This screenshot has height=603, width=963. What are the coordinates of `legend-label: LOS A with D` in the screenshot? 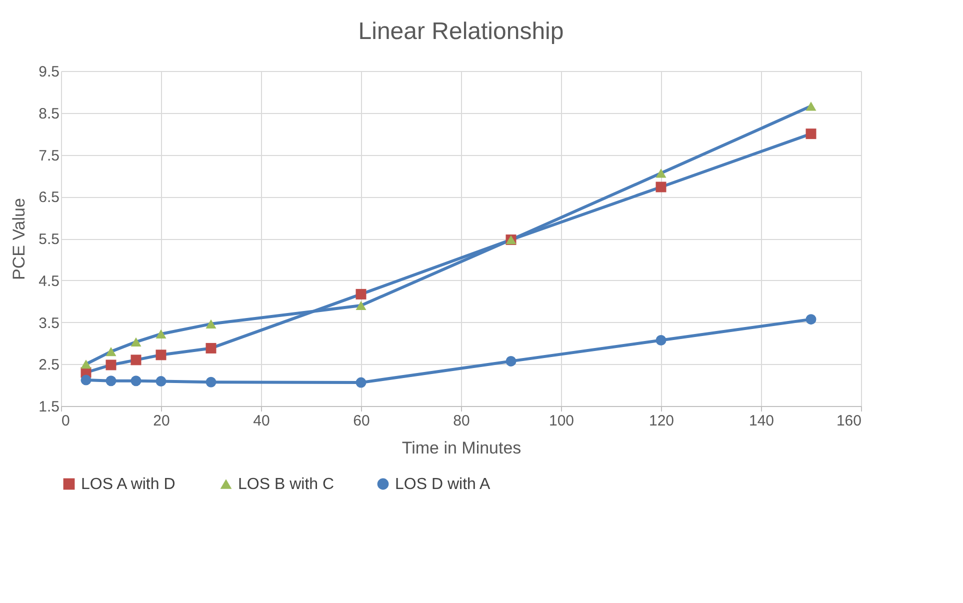 It's located at (128, 484).